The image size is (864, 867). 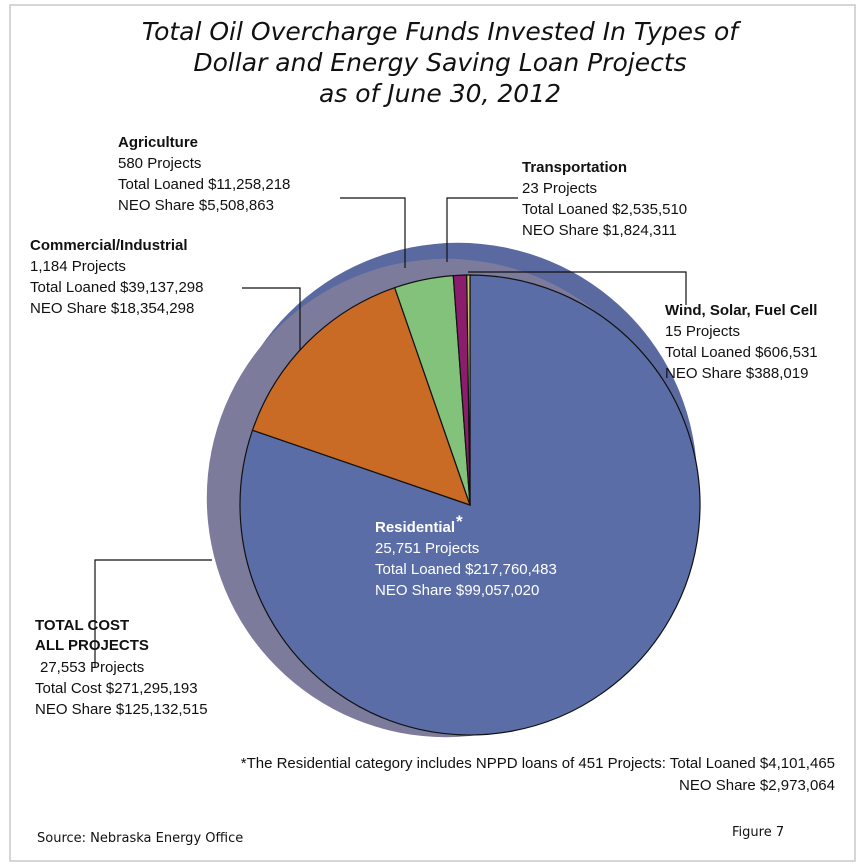 I want to click on footnote: NEO Share $2,973,064, so click(x=757, y=785).